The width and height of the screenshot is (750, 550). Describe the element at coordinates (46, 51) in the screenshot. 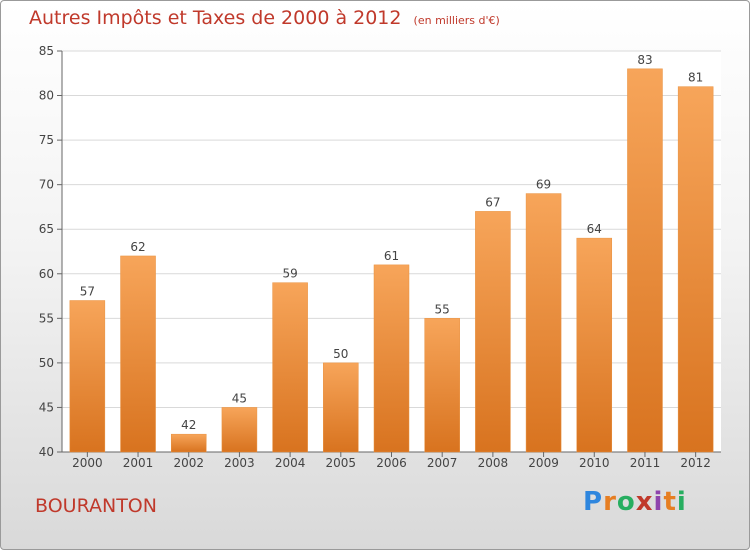

I see `y-tick-label: 85` at that location.